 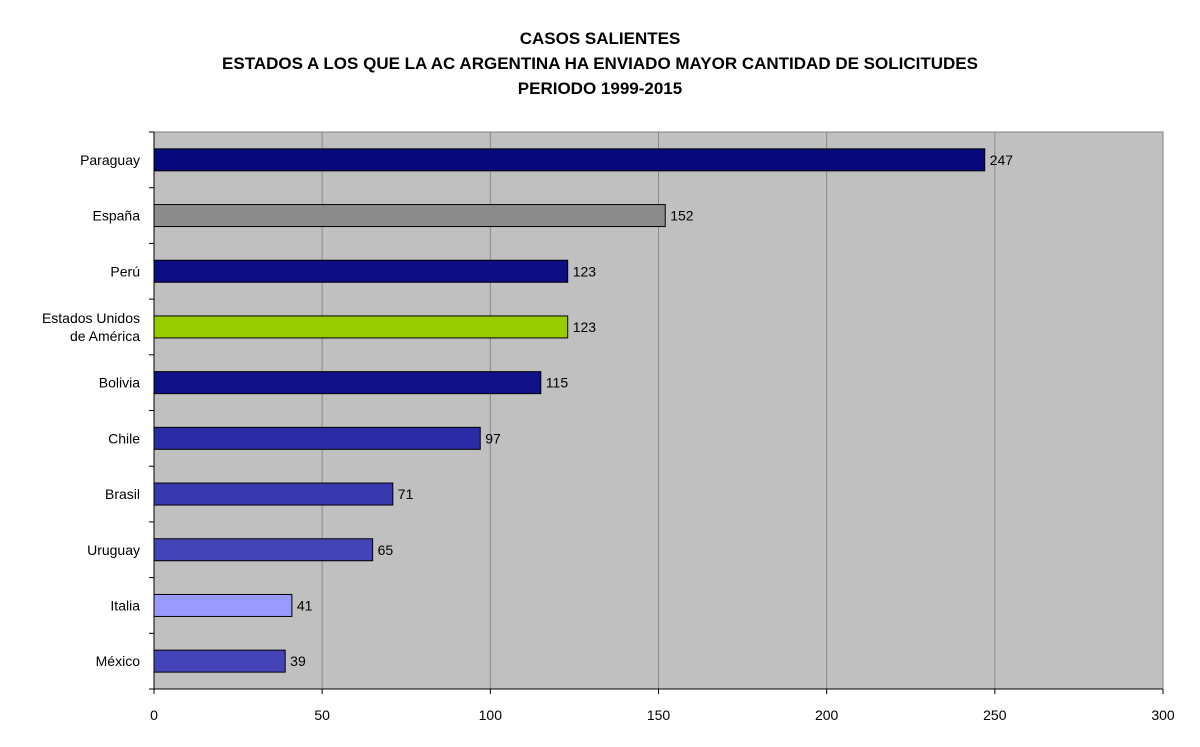 I want to click on data-label: 39, so click(x=298, y=661).